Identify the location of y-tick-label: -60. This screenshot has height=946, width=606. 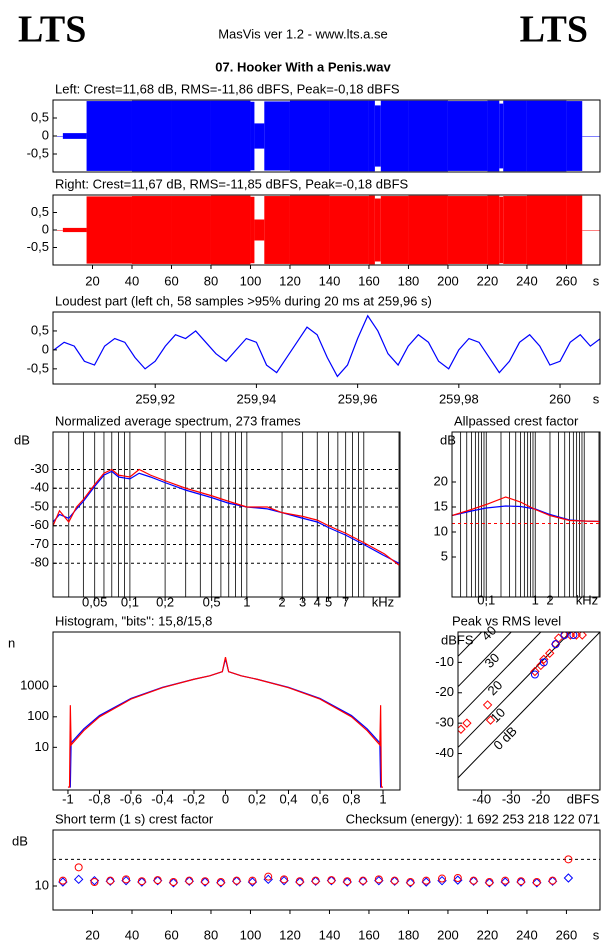
(39, 524).